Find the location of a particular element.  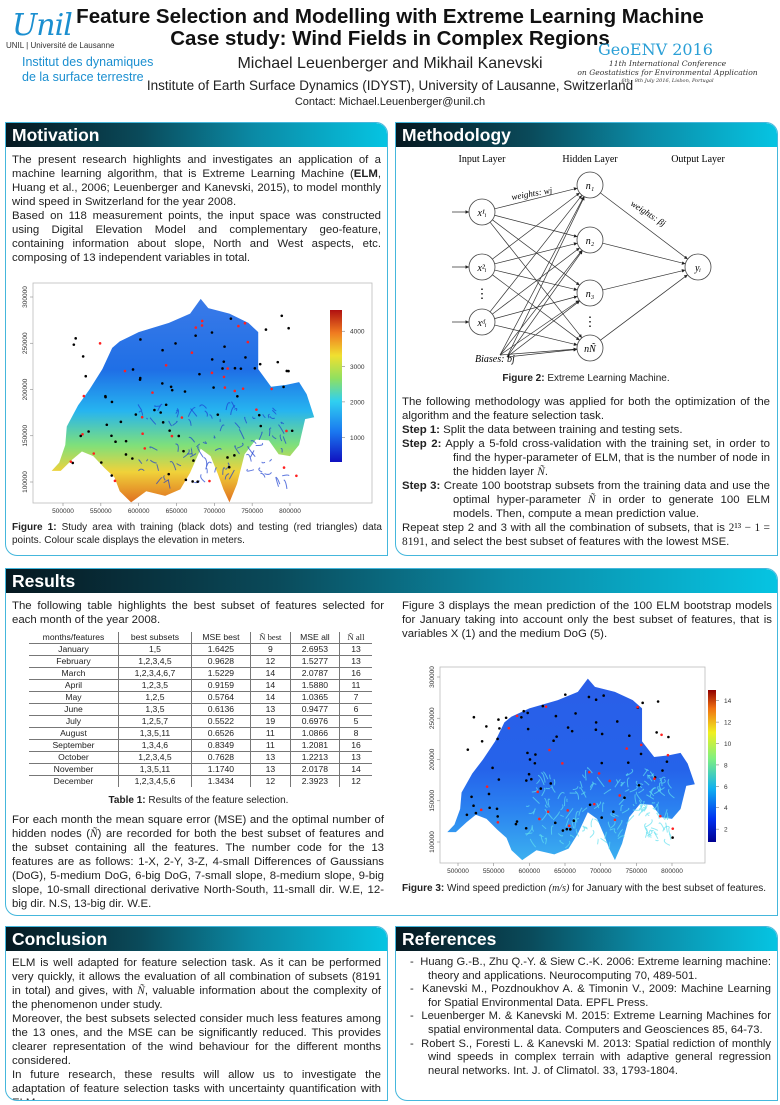

methodology-title: Methodology is located at coordinates (586, 135).